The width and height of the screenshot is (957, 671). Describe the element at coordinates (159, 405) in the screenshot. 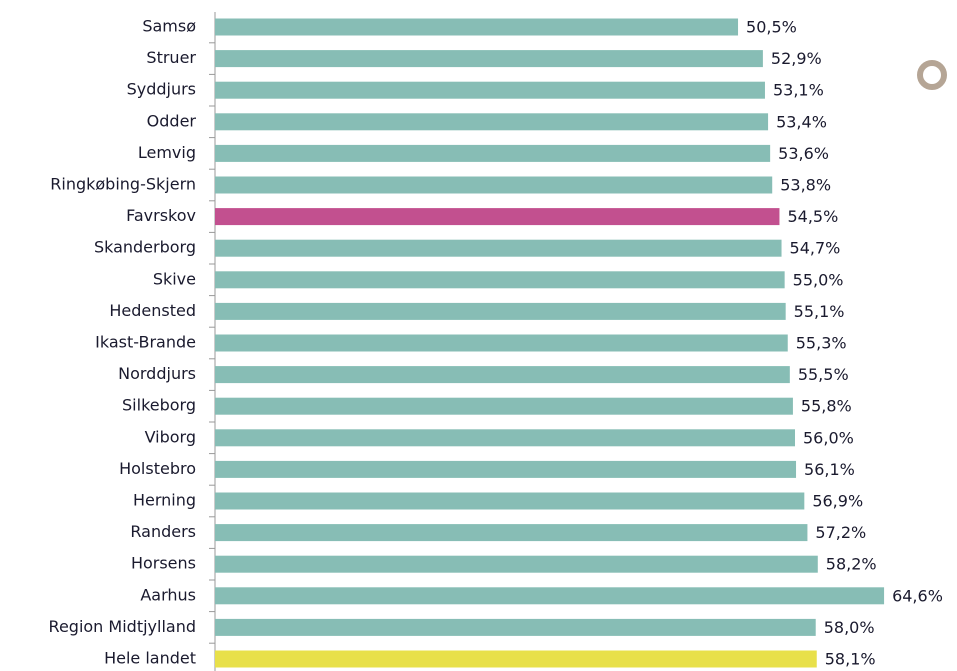

I see `category-label: Silkeborg` at that location.